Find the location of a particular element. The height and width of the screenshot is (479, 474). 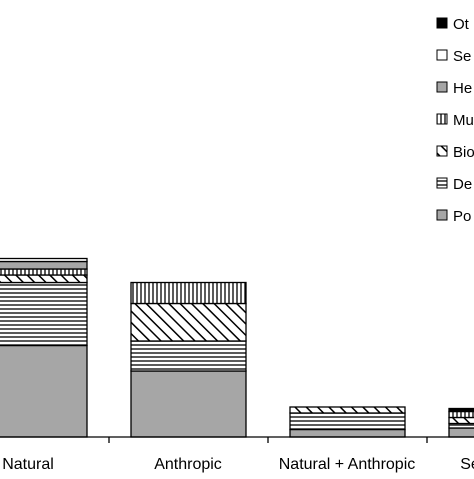

bar-segment-natural-bio is located at coordinates (44, 279).